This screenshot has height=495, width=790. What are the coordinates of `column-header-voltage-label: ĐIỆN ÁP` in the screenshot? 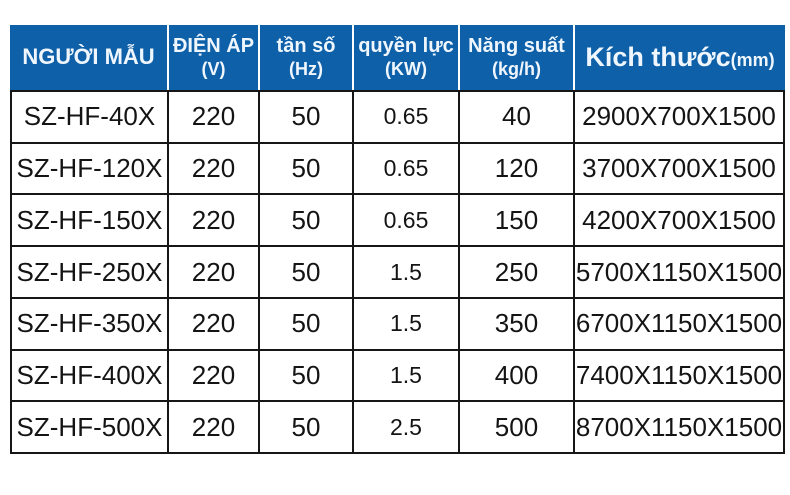 It's located at (213, 46).